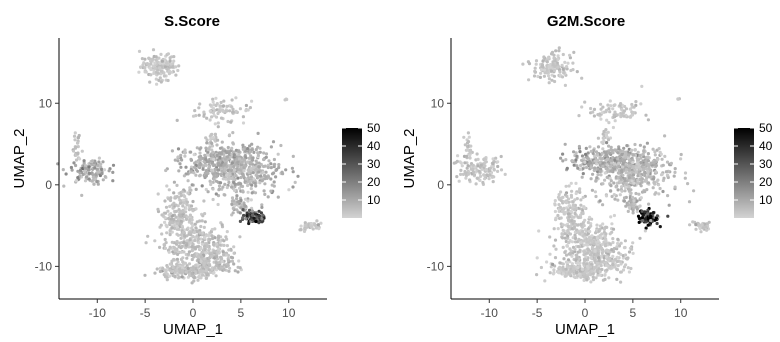  Describe the element at coordinates (440, 185) in the screenshot. I see `y-tick-label: 0` at that location.